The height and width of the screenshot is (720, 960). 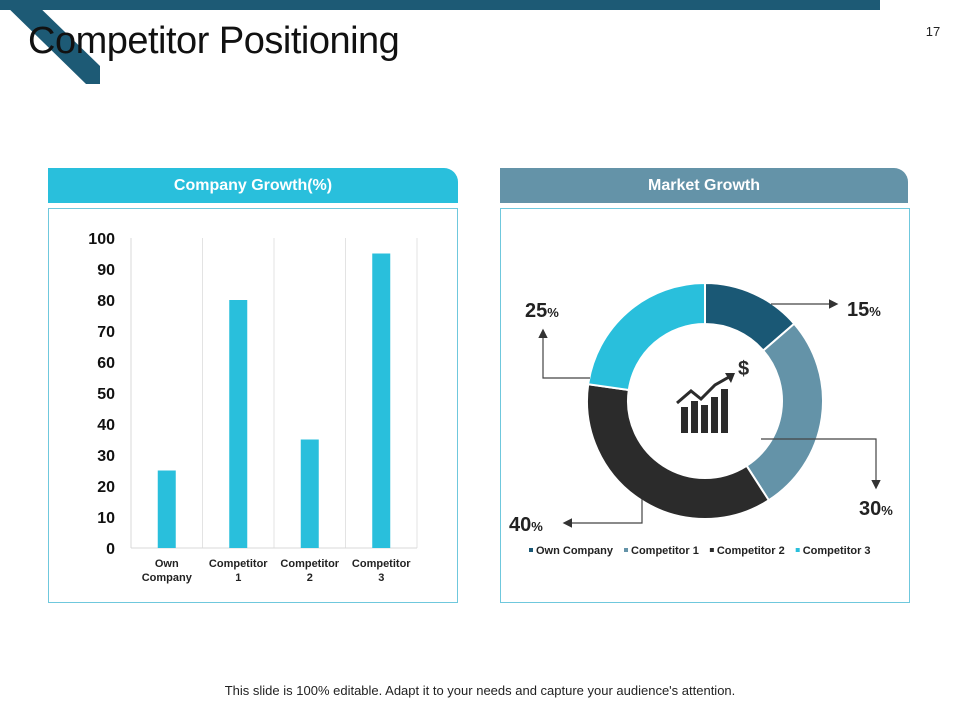 What do you see at coordinates (704, 185) in the screenshot?
I see `market-growth-header: Market Growth` at bounding box center [704, 185].